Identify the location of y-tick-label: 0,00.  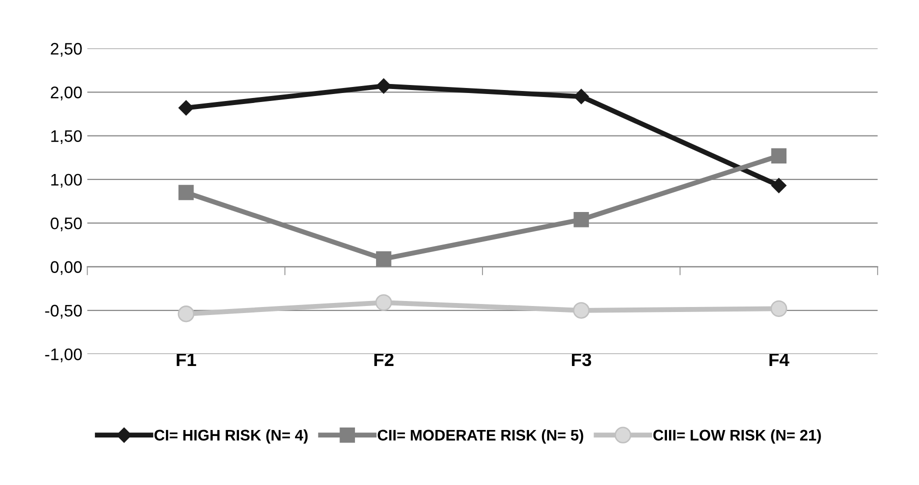
(66, 268).